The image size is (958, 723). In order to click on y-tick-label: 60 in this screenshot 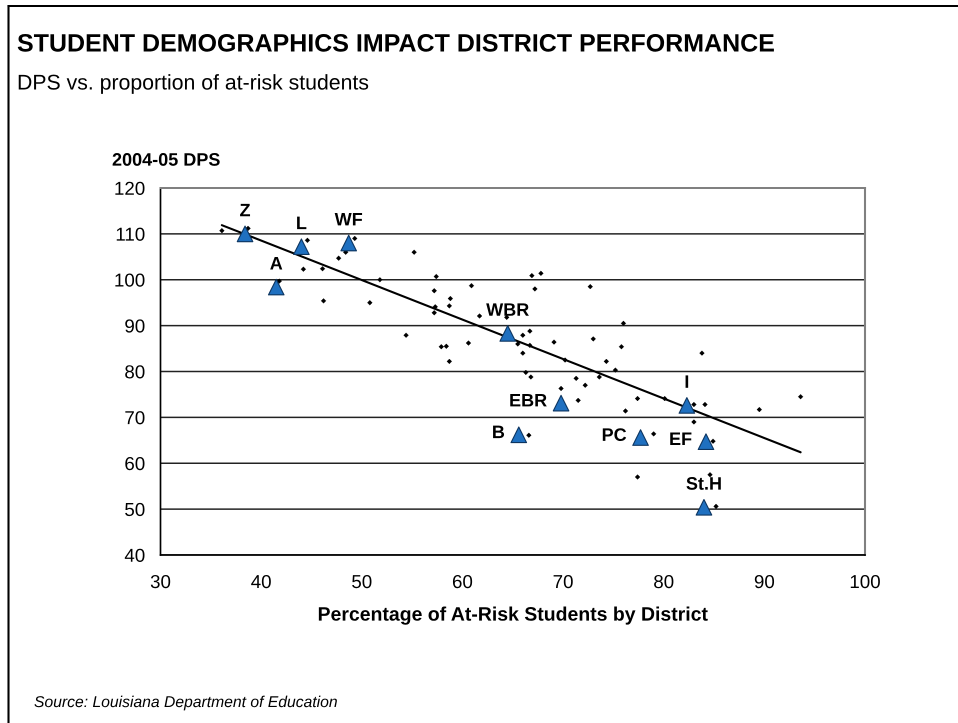, I will do `click(134, 463)`.